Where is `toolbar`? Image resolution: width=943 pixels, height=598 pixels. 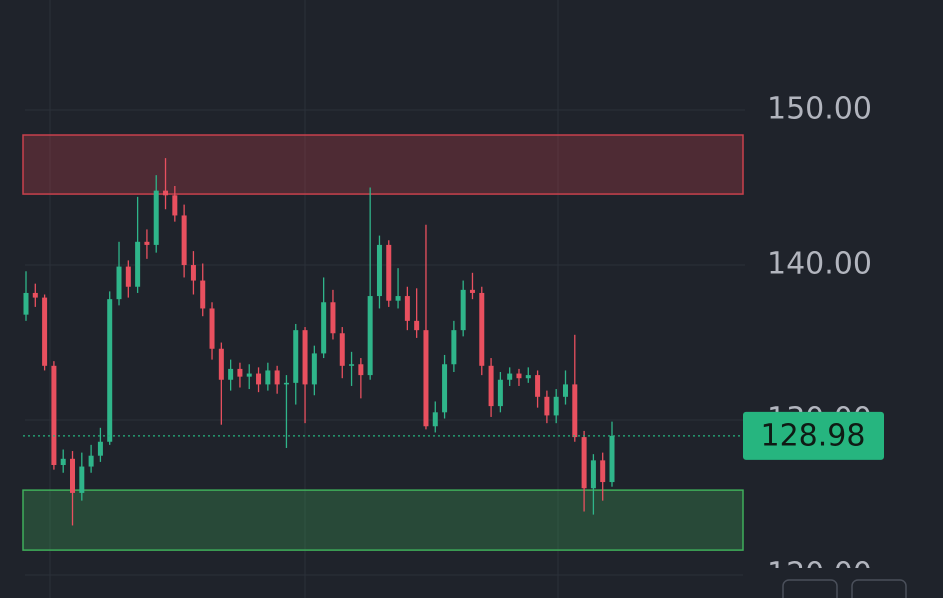
toolbar is located at coordinates (843, 583).